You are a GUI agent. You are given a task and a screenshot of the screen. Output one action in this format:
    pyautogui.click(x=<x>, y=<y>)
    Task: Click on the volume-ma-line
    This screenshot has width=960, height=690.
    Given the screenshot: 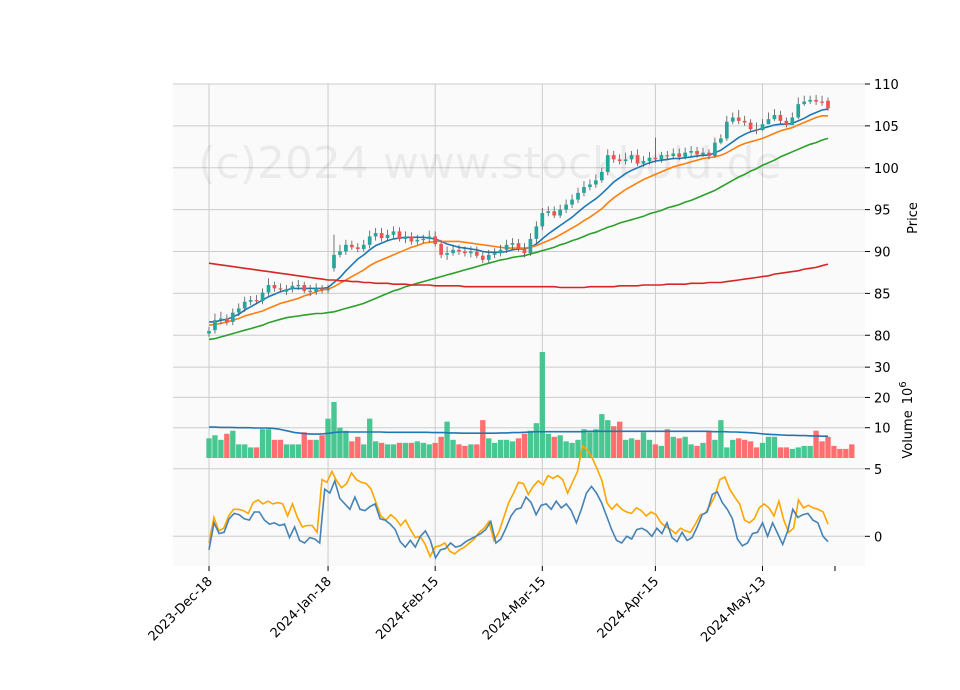 What is the action you would take?
    pyautogui.click(x=518, y=432)
    